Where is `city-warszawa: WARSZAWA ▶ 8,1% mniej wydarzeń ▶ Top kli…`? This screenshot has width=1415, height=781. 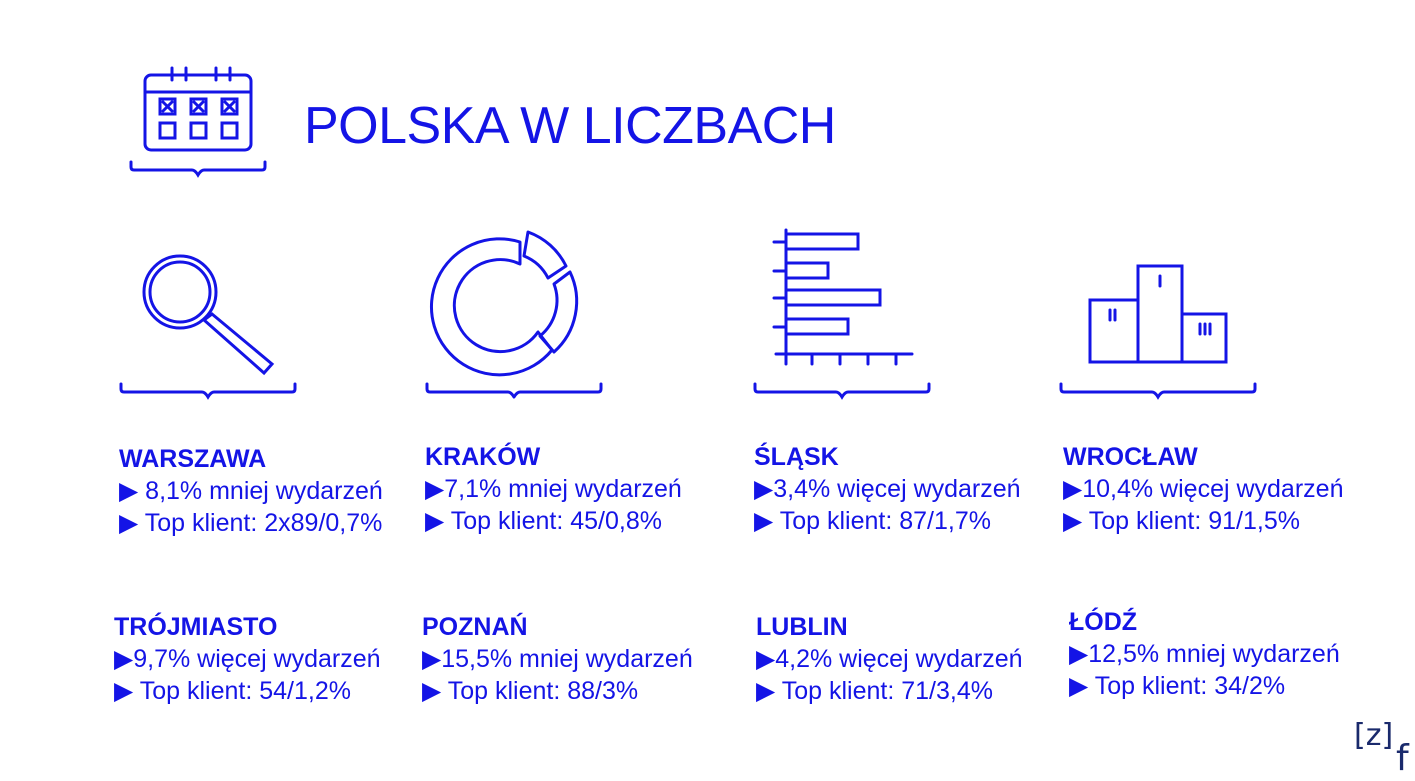
city-warszawa: WARSZAWA ▶ 8,1% mniej wydarzeń ▶ Top kli… is located at coordinates (251, 491).